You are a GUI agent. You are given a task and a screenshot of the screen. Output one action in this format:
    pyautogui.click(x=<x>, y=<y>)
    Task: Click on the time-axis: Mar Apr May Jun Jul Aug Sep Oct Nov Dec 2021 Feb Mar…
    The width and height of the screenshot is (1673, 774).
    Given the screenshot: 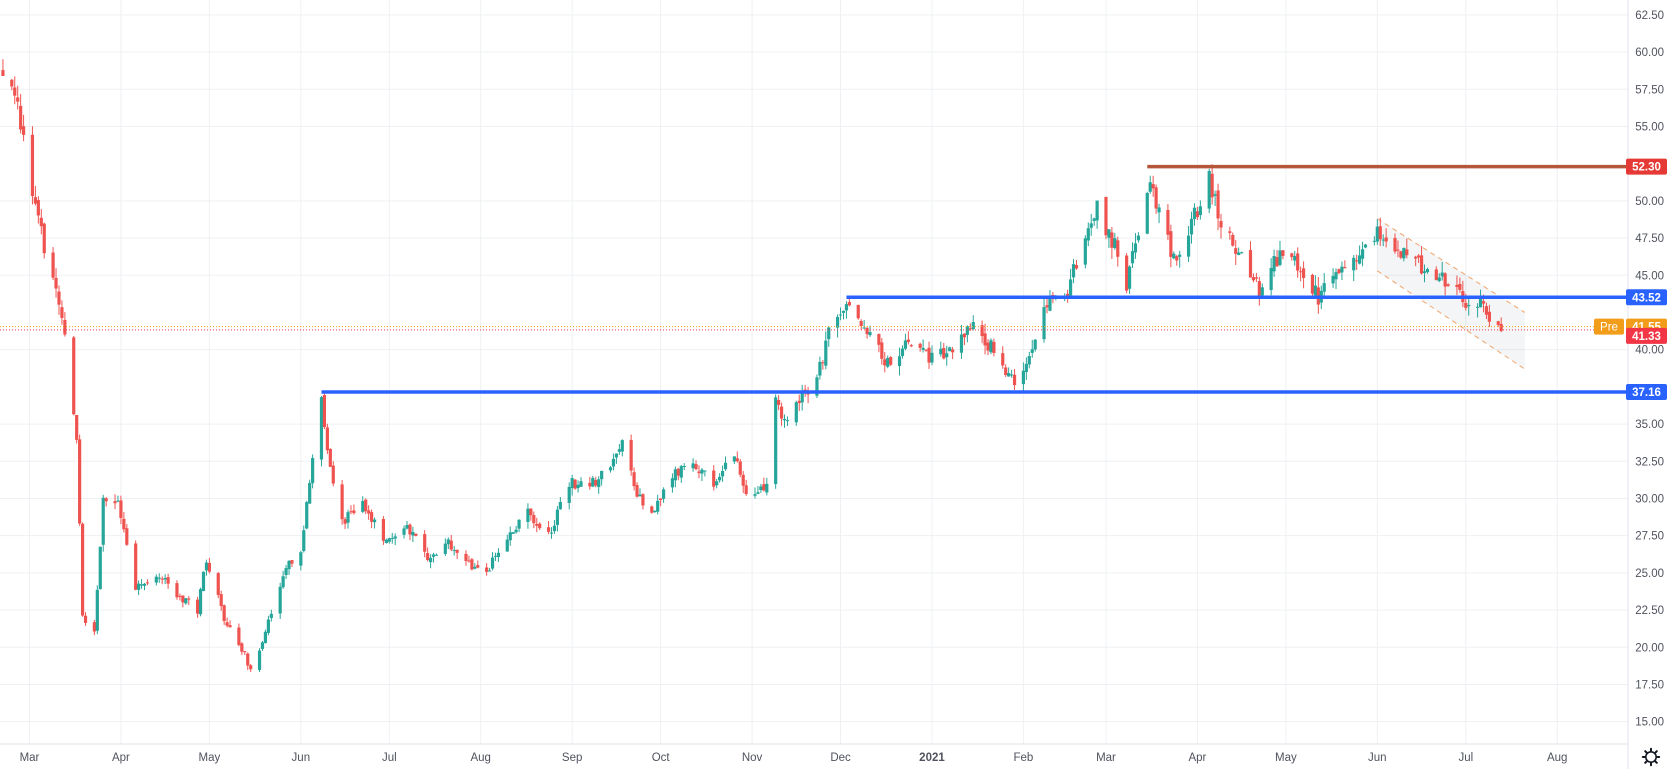 What is the action you would take?
    pyautogui.click(x=814, y=753)
    